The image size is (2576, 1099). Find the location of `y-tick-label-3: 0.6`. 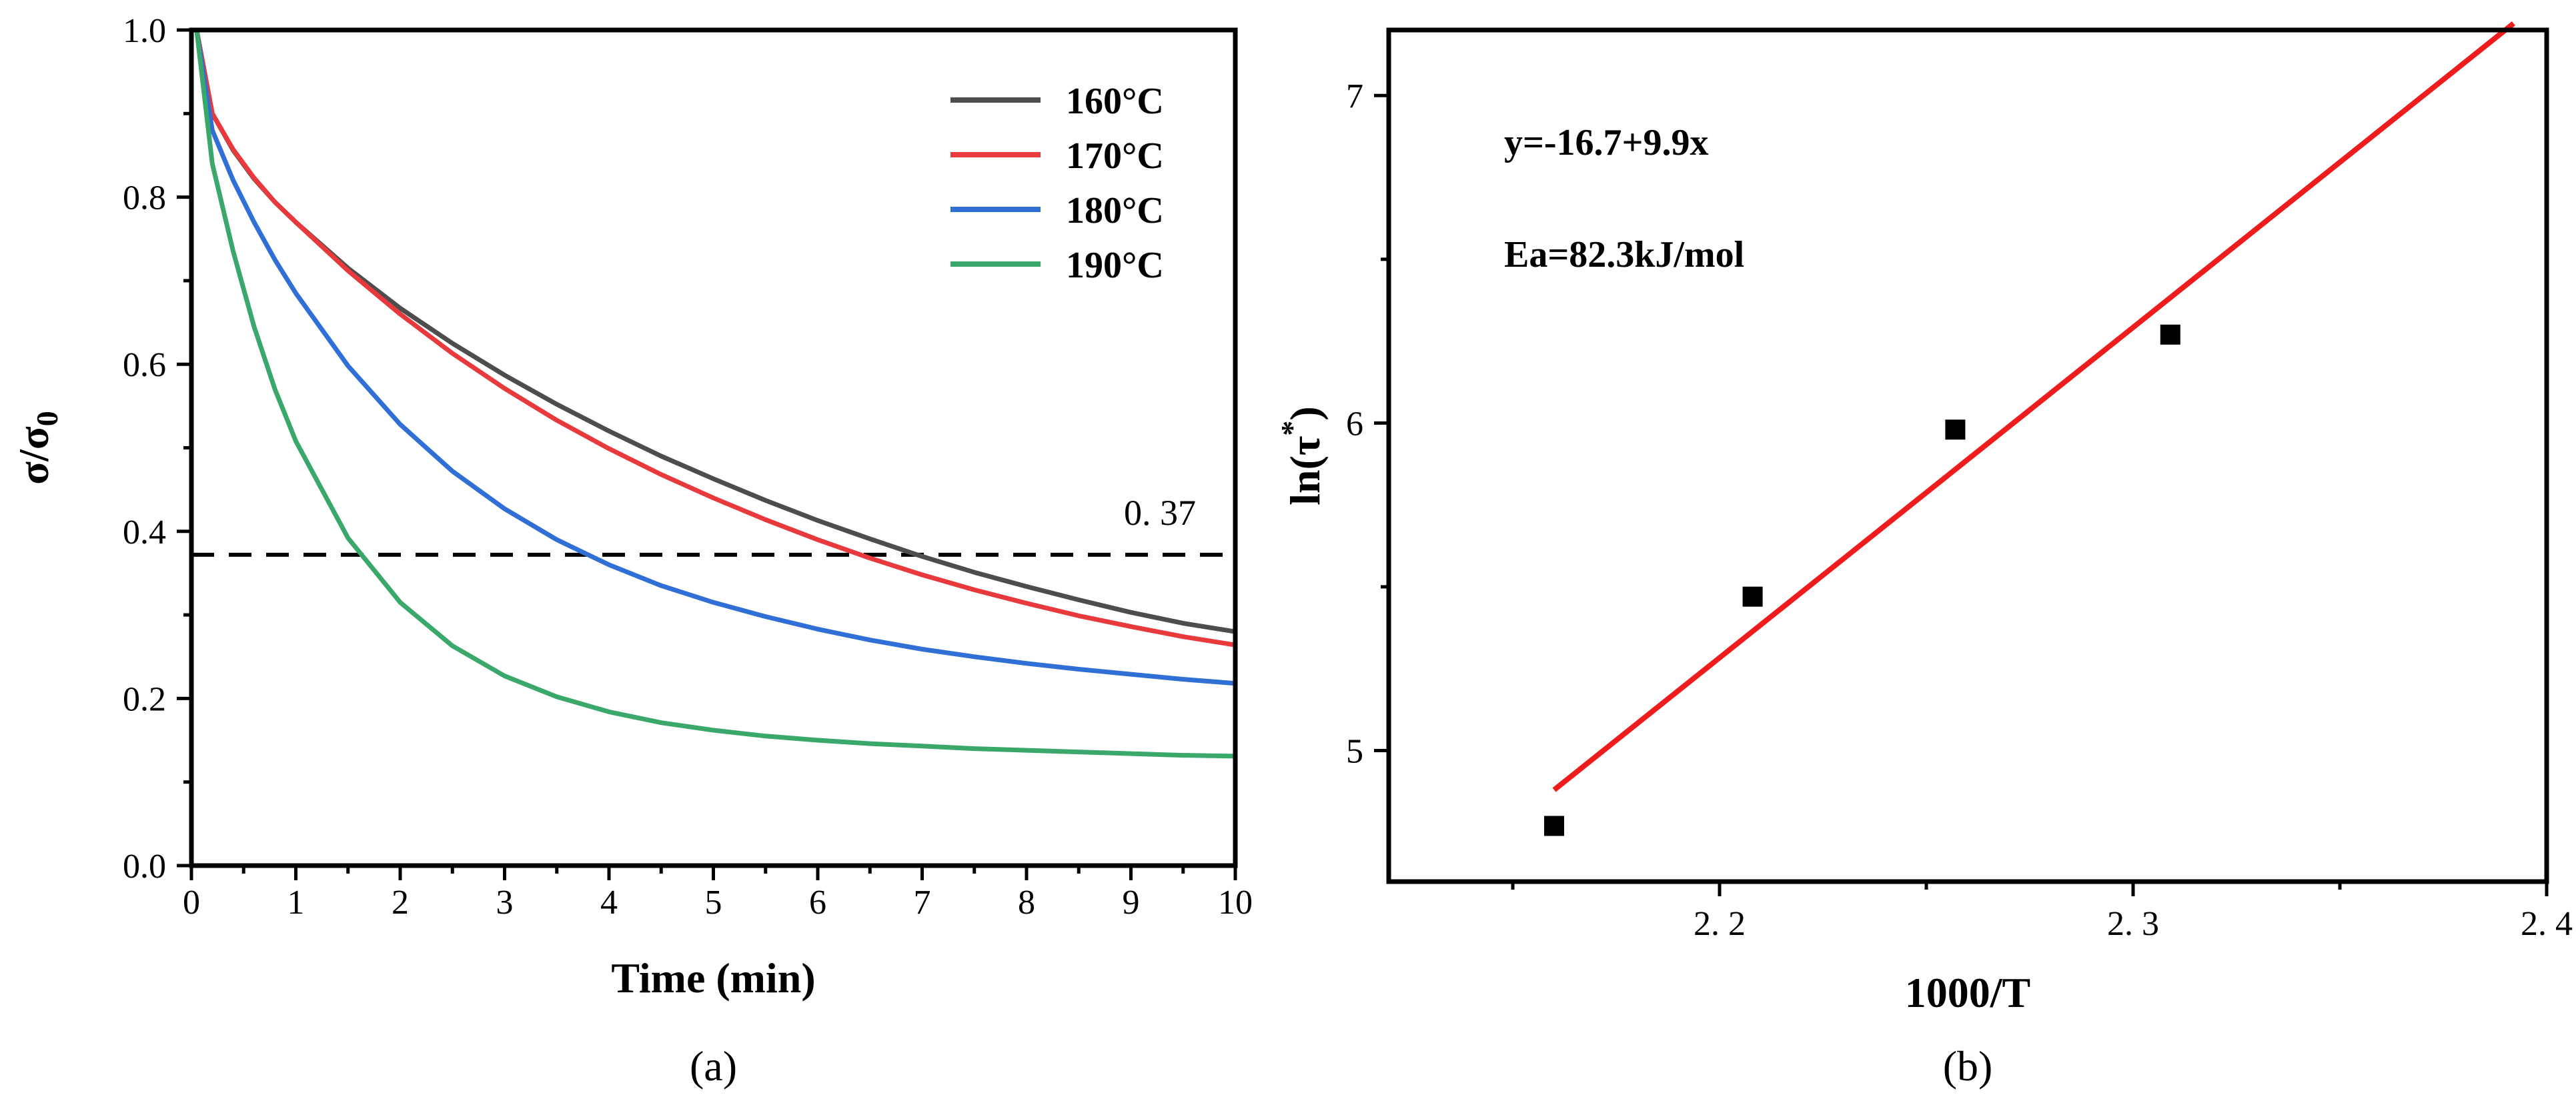

y-tick-label-3: 0.6 is located at coordinates (145, 365).